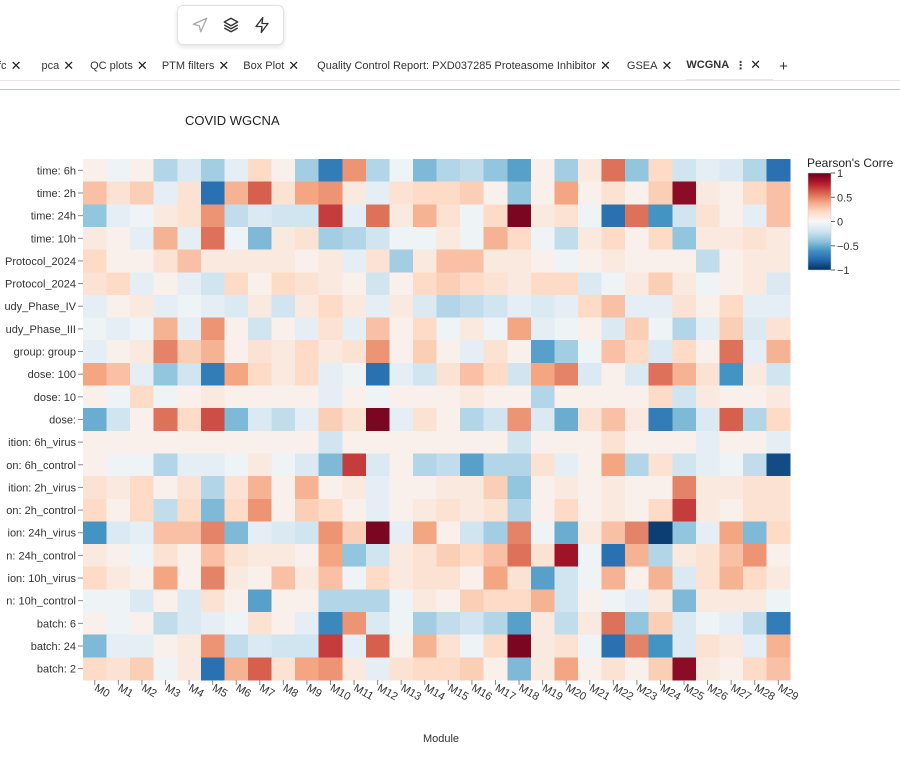 The width and height of the screenshot is (900, 765). What do you see at coordinates (434, 692) in the screenshot?
I see `x-tick-label: M14` at bounding box center [434, 692].